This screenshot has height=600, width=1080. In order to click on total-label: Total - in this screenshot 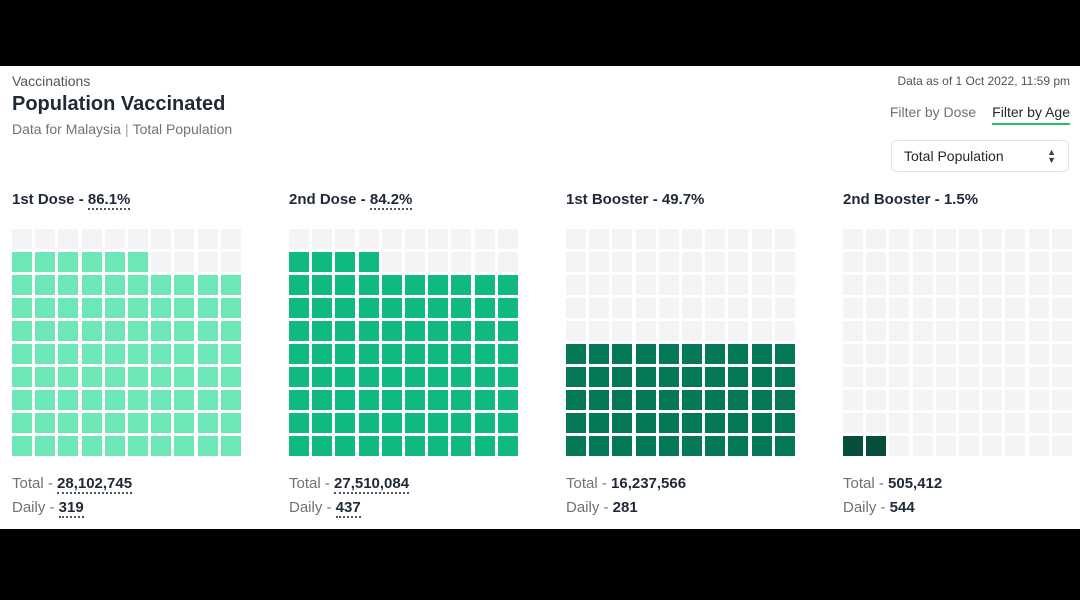, I will do `click(312, 483)`.